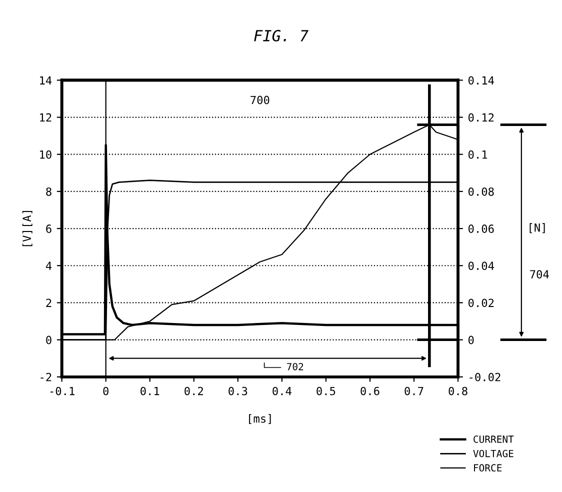 Image resolution: width=562 pixels, height=492 pixels. I want to click on y2-tick-label: 0.1, so click(478, 154).